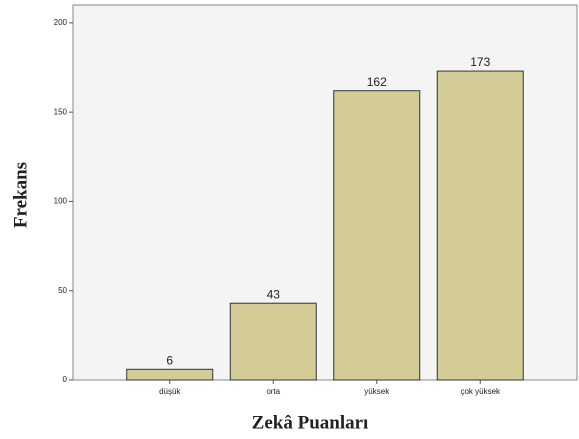 This screenshot has width=579, height=439. I want to click on x-tick-label: düşük, so click(170, 391).